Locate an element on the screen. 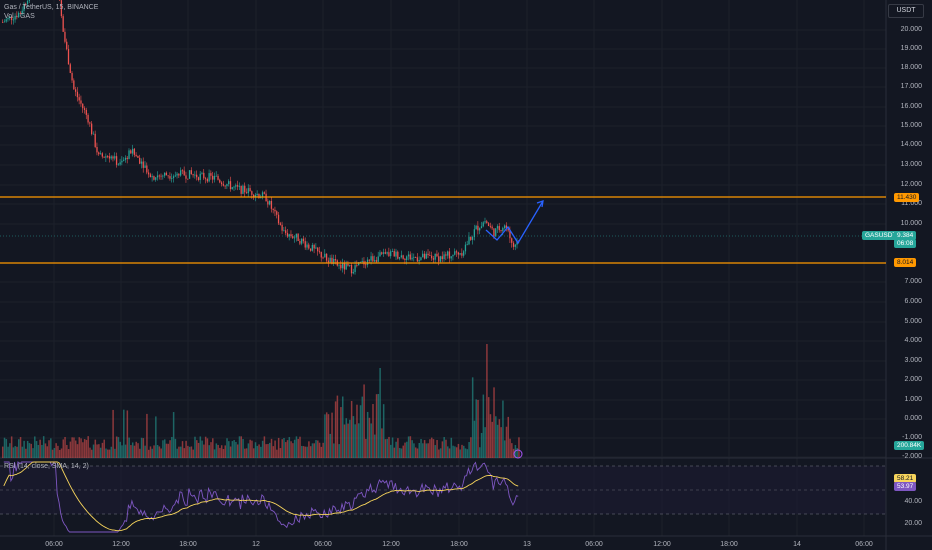 This screenshot has width=932, height=550. projection-arrow is located at coordinates (514, 222).